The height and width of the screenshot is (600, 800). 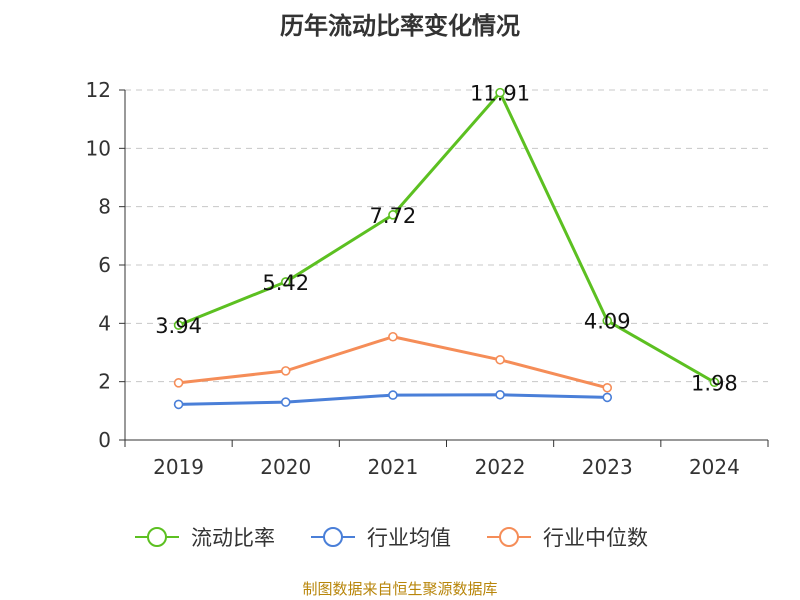 What do you see at coordinates (285, 467) in the screenshot?
I see `x-tick-label: 2020` at bounding box center [285, 467].